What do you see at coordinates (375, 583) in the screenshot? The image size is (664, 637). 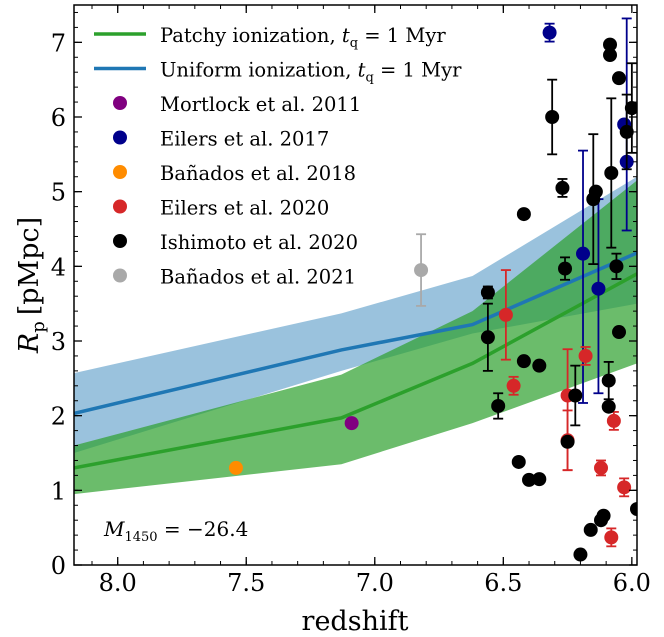 I see `x-tick-label: 7.0` at bounding box center [375, 583].